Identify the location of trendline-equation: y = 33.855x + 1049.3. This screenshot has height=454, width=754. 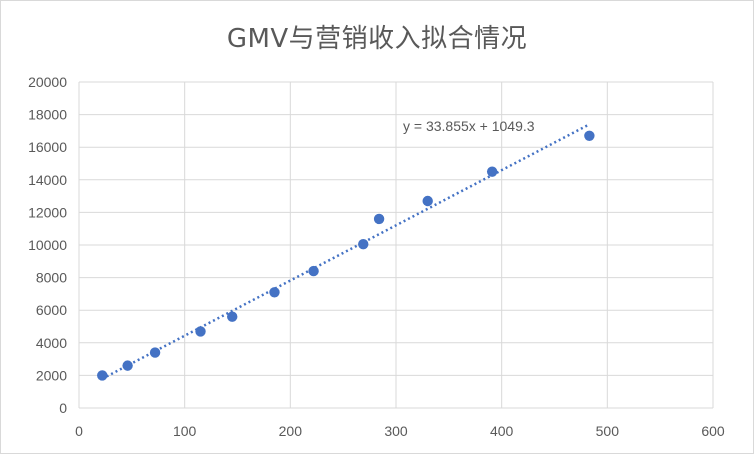
(469, 126).